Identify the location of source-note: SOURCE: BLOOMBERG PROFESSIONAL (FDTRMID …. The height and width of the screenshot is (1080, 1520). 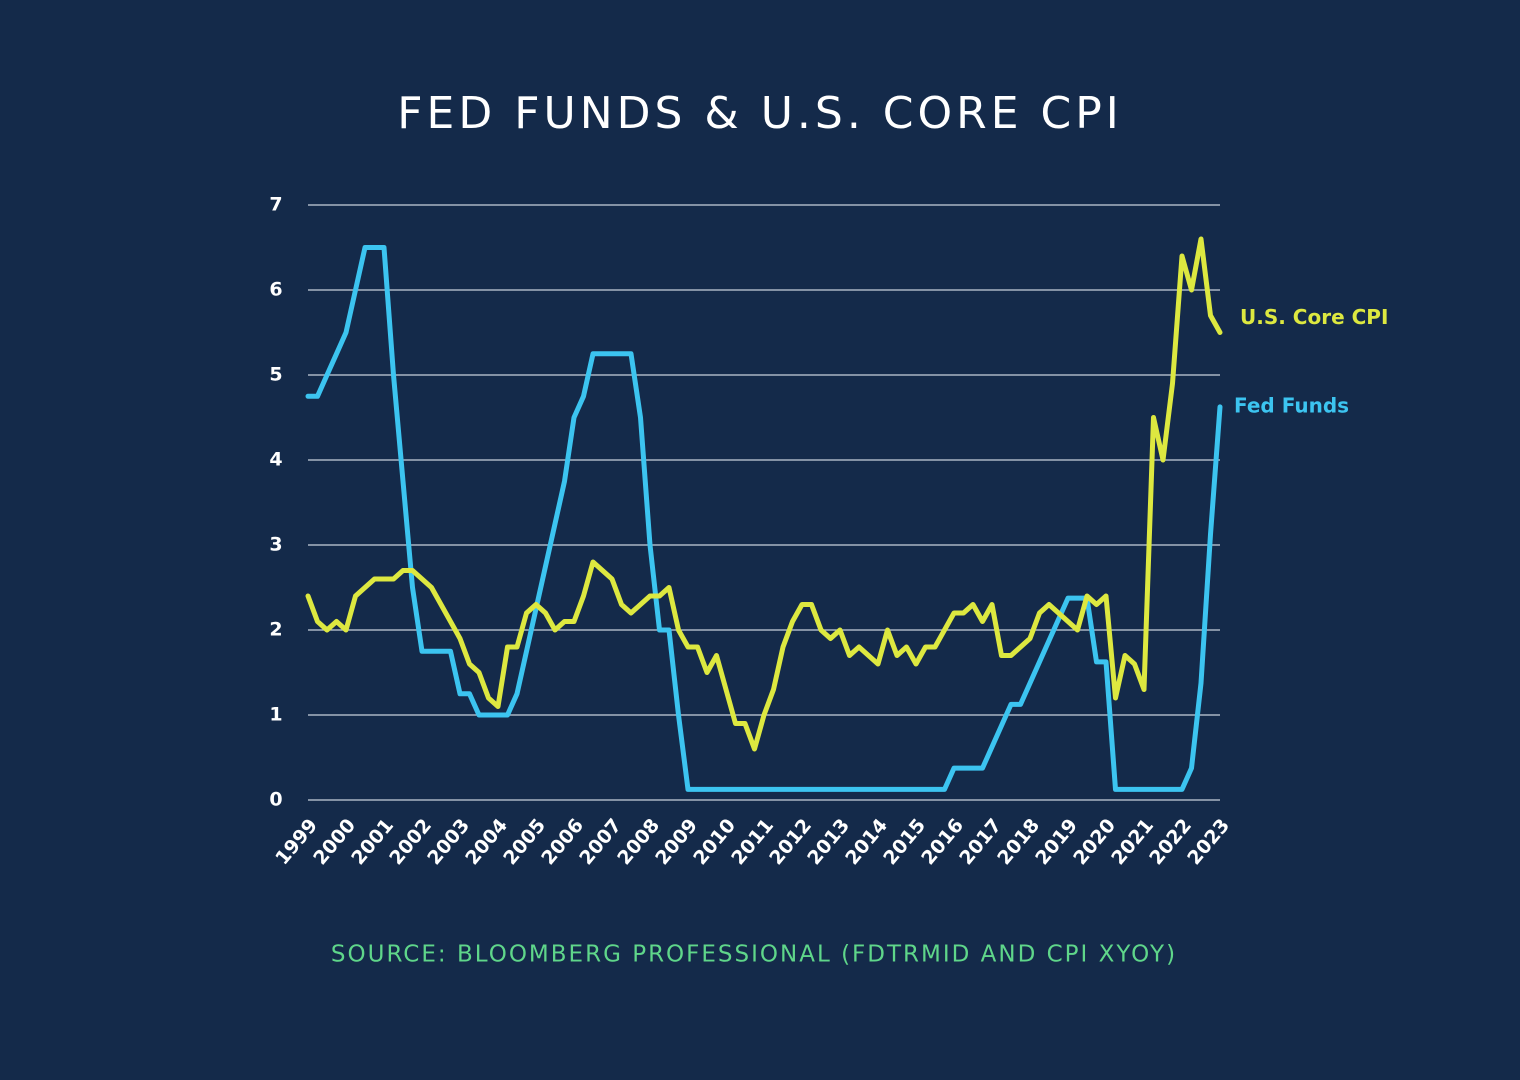
(754, 955).